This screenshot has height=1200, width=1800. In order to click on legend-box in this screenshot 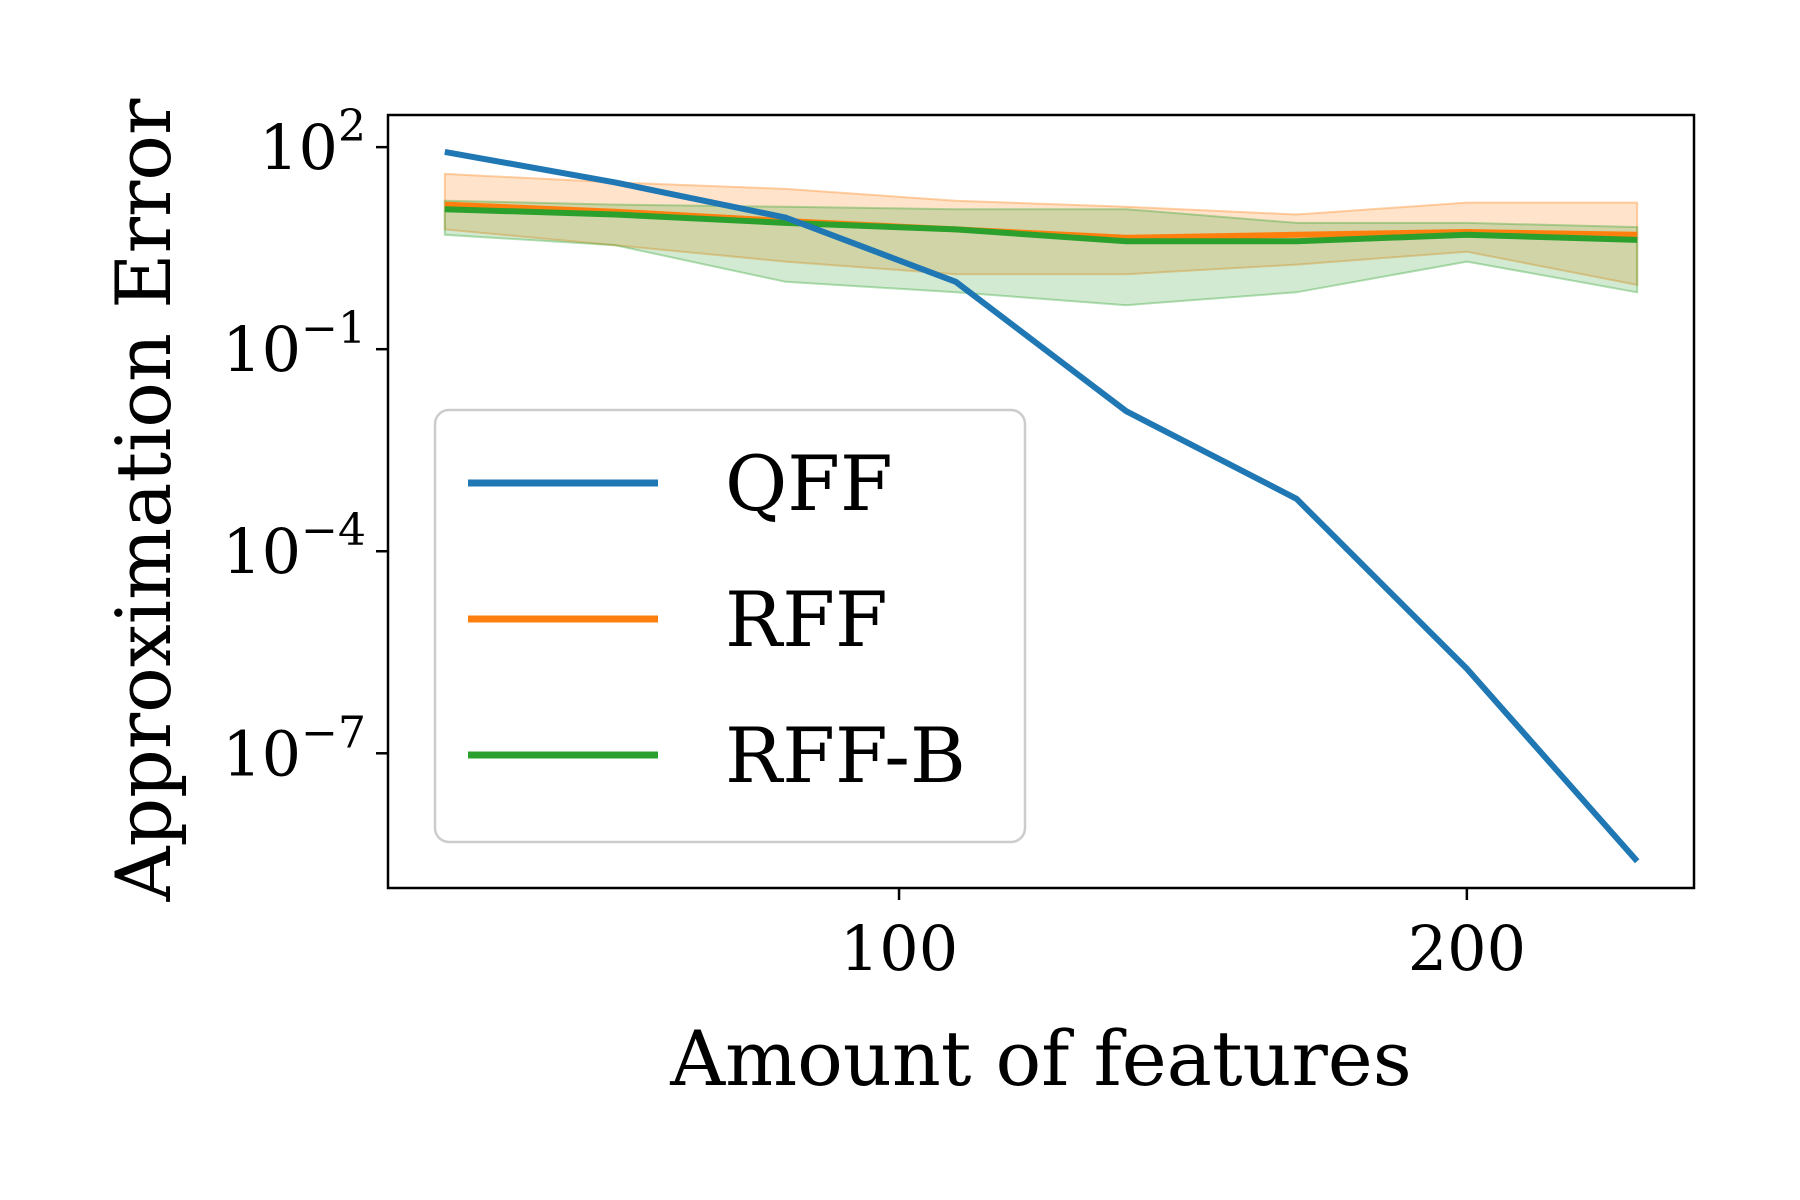, I will do `click(730, 626)`.